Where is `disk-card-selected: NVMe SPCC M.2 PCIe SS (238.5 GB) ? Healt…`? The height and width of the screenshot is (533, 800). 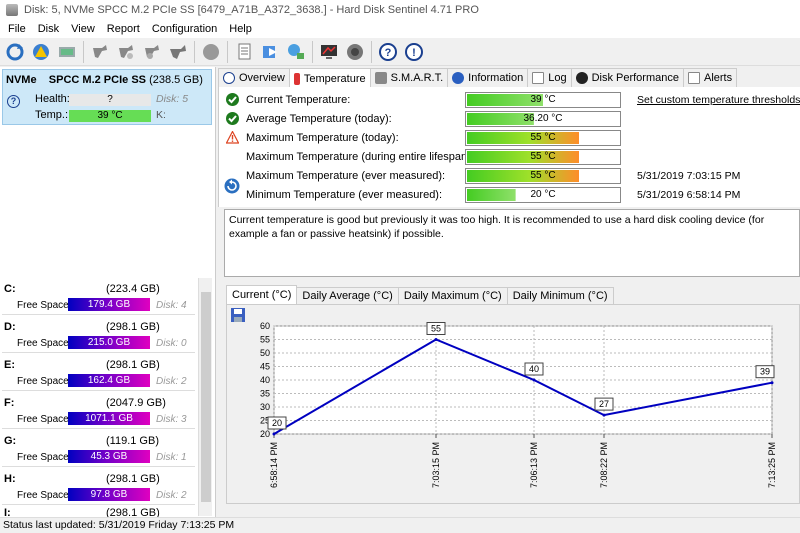
disk-card-selected: NVMe SPCC M.2 PCIe SS (238.5 GB) ? Healt… is located at coordinates (107, 97).